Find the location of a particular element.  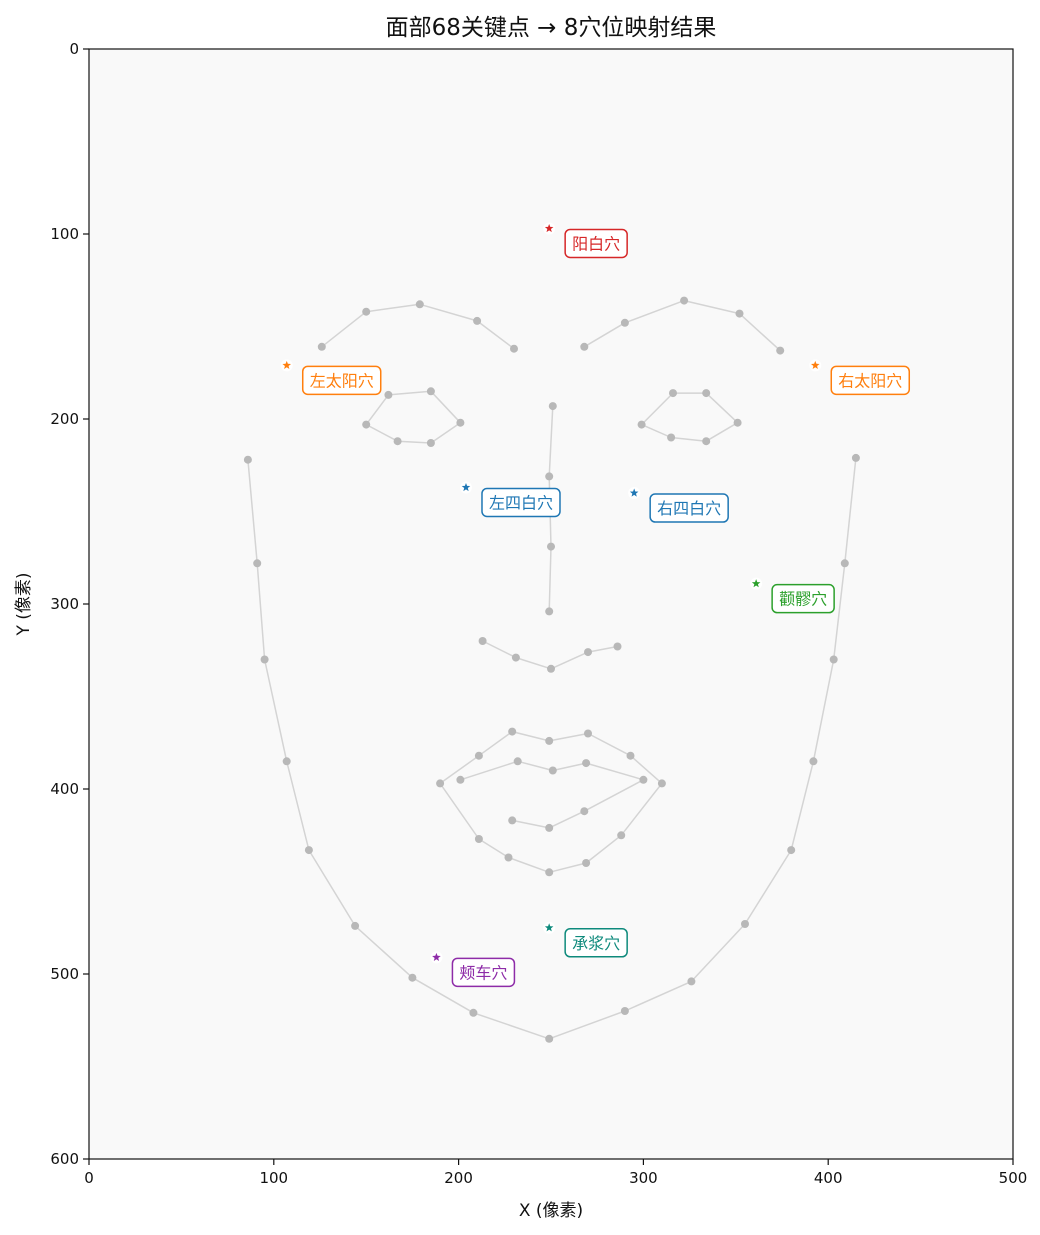

acupoint-7: 承浆穴 is located at coordinates (585, 939).